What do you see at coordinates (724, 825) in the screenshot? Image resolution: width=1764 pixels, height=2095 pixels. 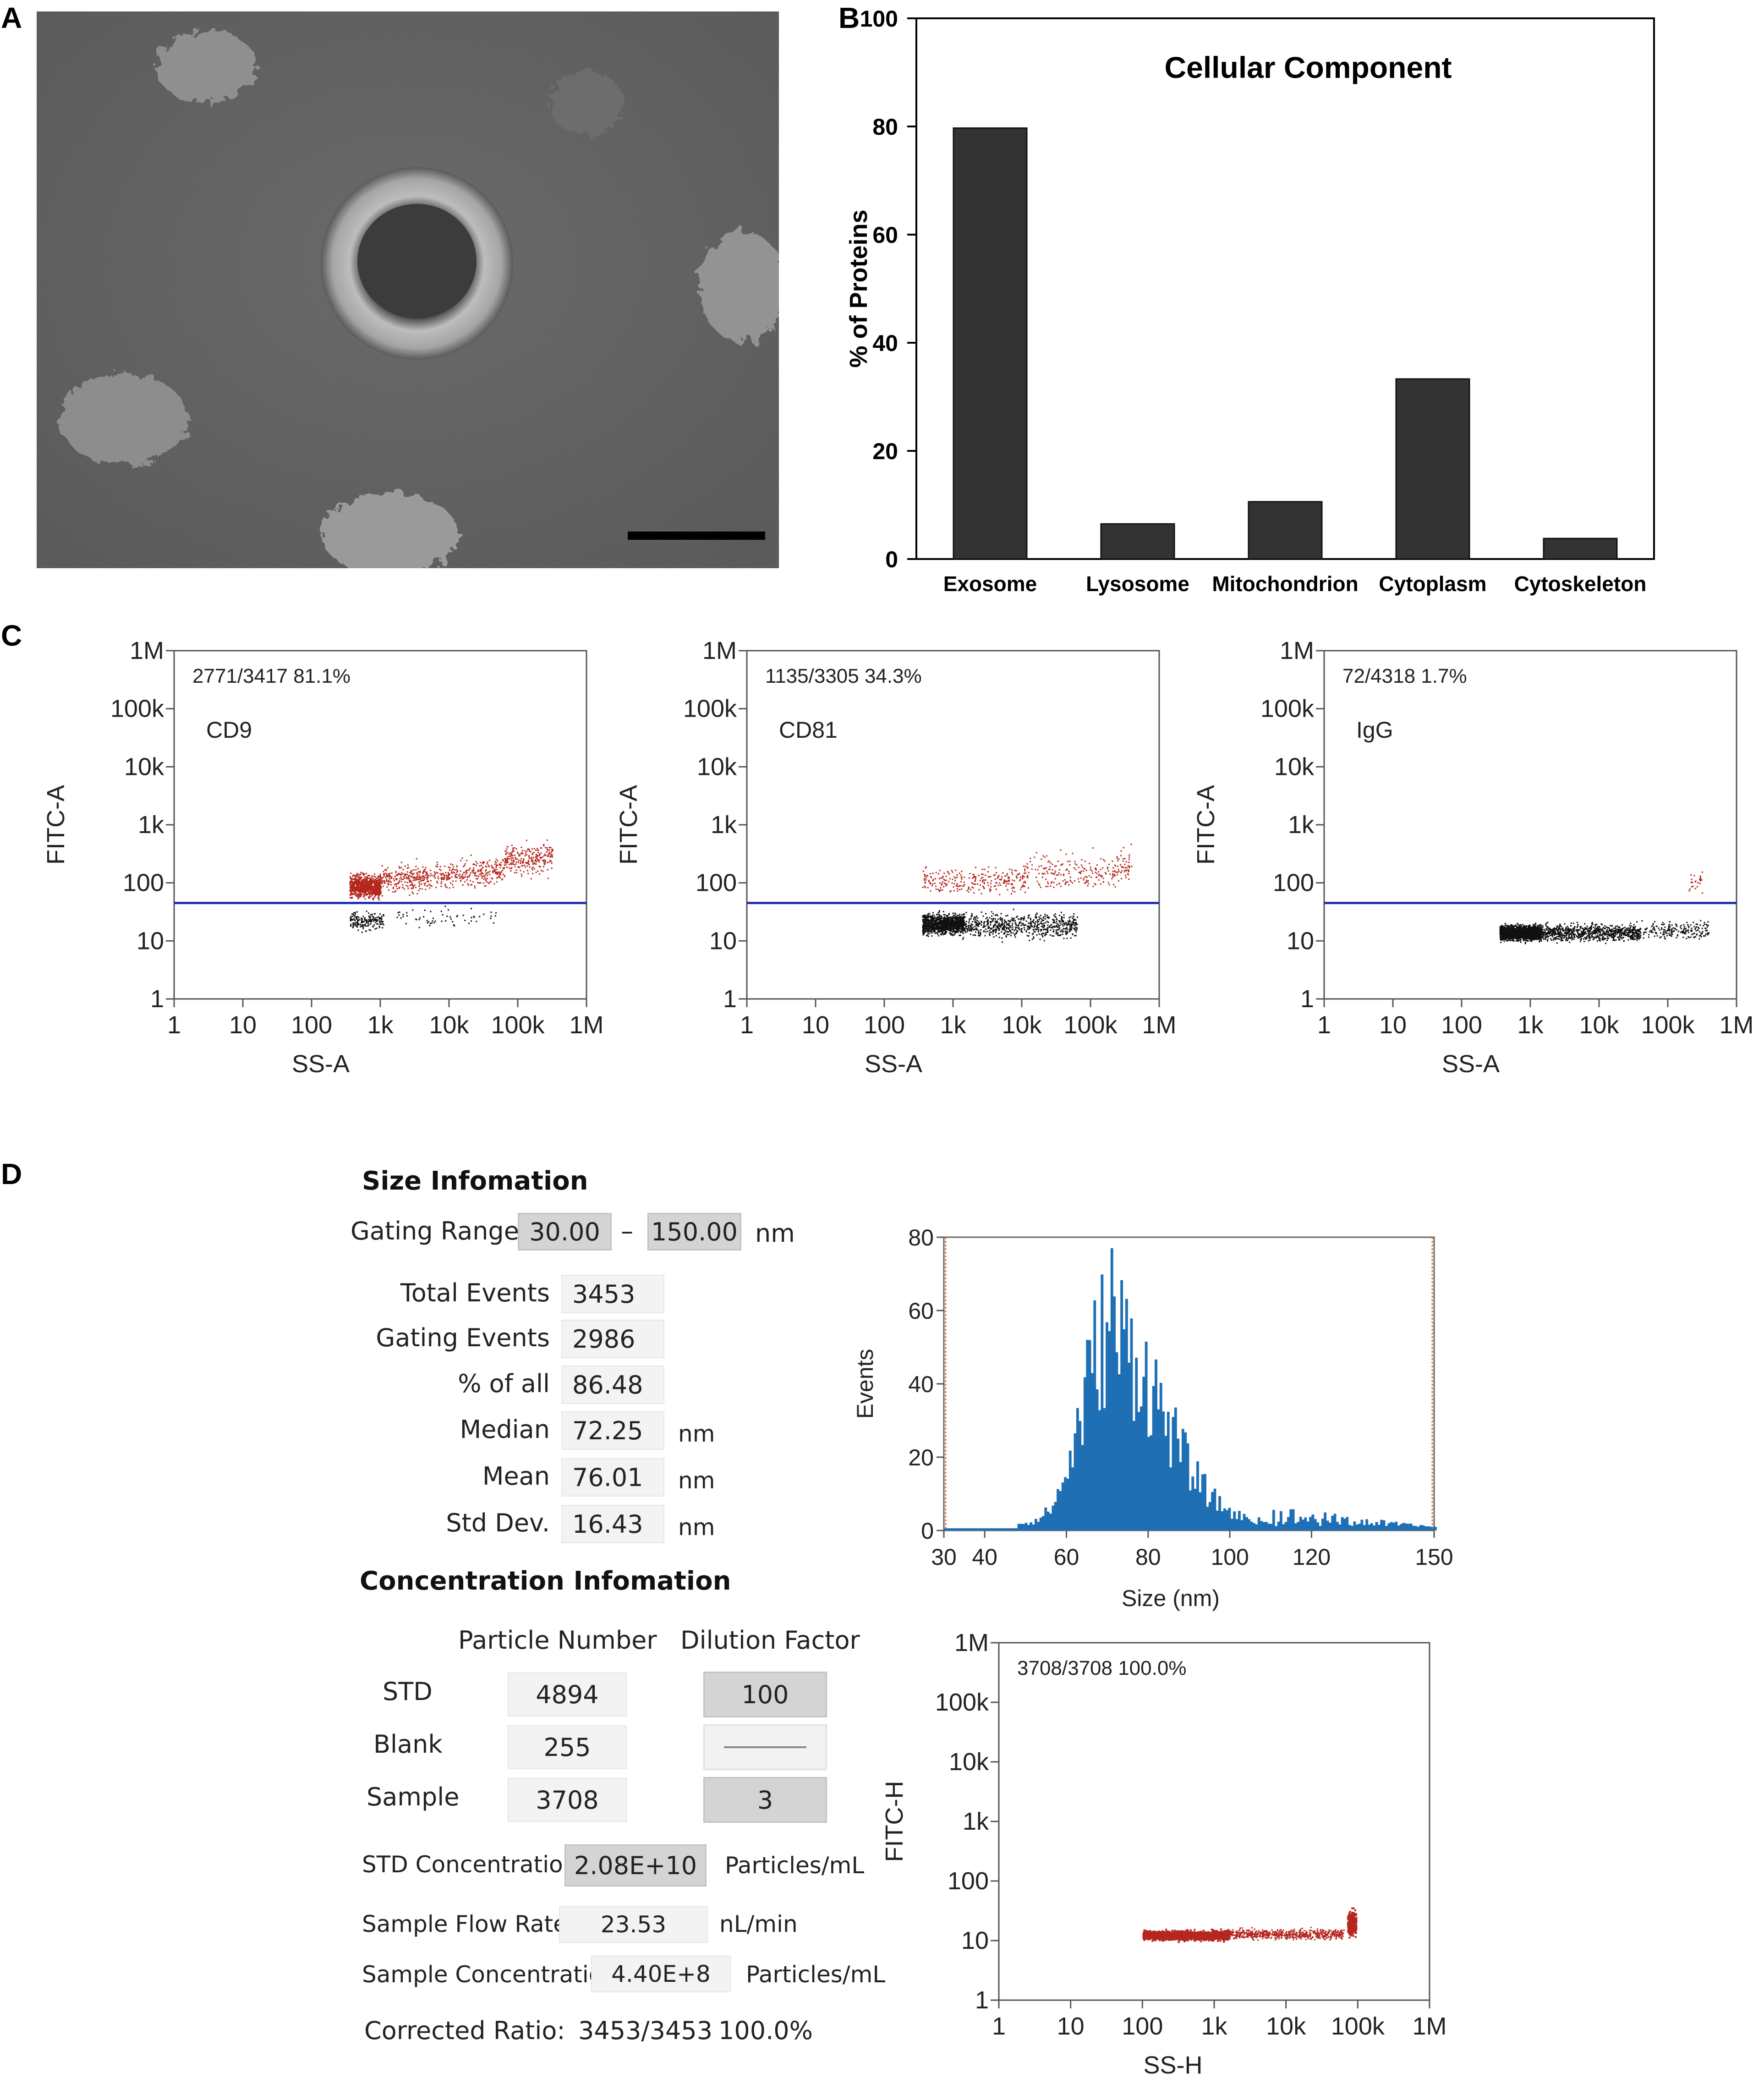 I see `y-tick-label: 1k` at bounding box center [724, 825].